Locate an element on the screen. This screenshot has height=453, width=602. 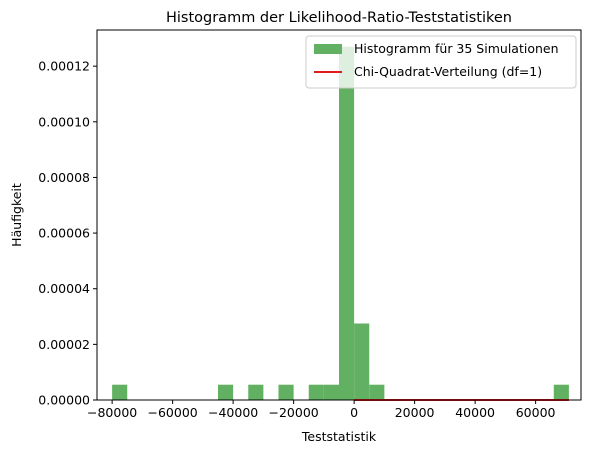
y-tick-label: 0.00012 is located at coordinates (64, 66).